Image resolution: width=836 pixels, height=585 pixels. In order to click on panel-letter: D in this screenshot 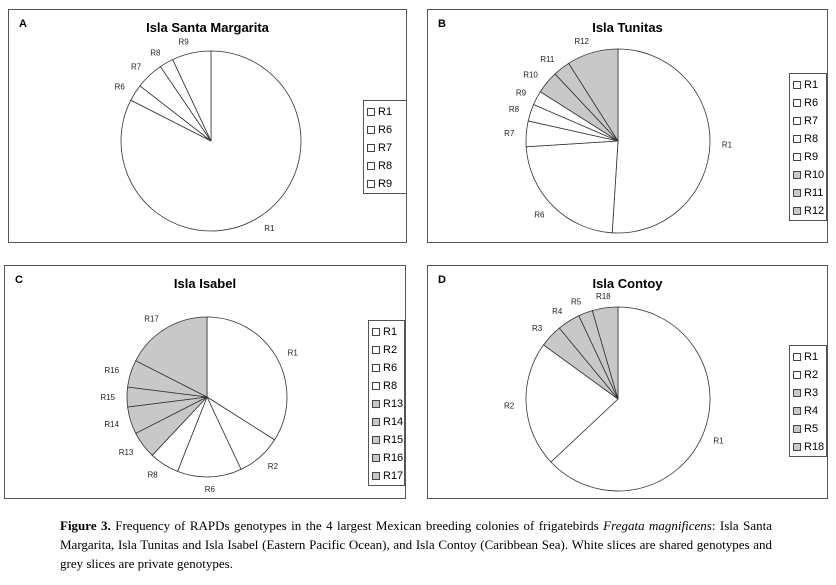, I will do `click(442, 280)`.